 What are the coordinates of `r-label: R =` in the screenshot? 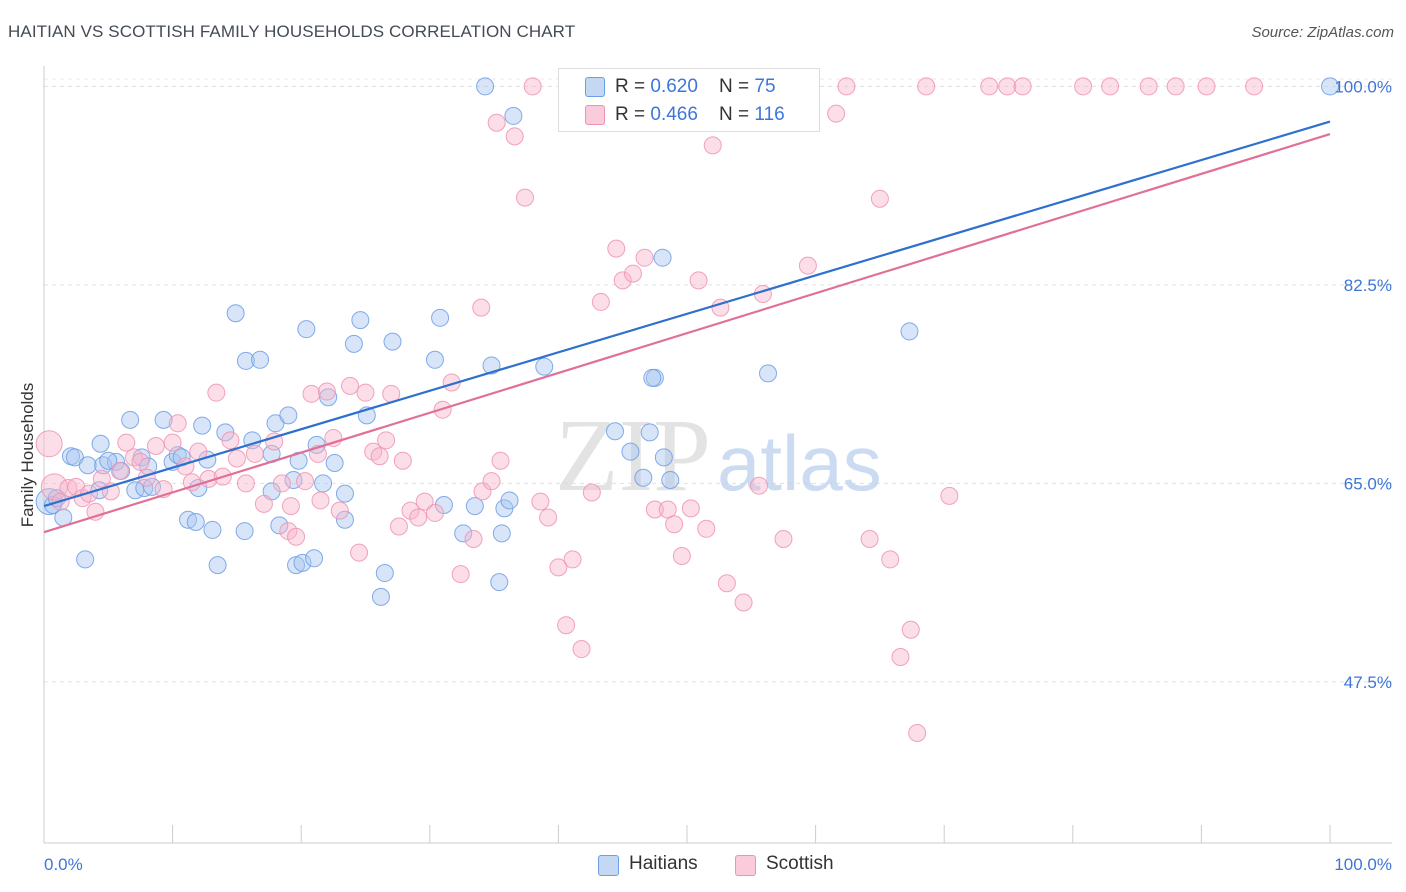 It's located at (633, 114).